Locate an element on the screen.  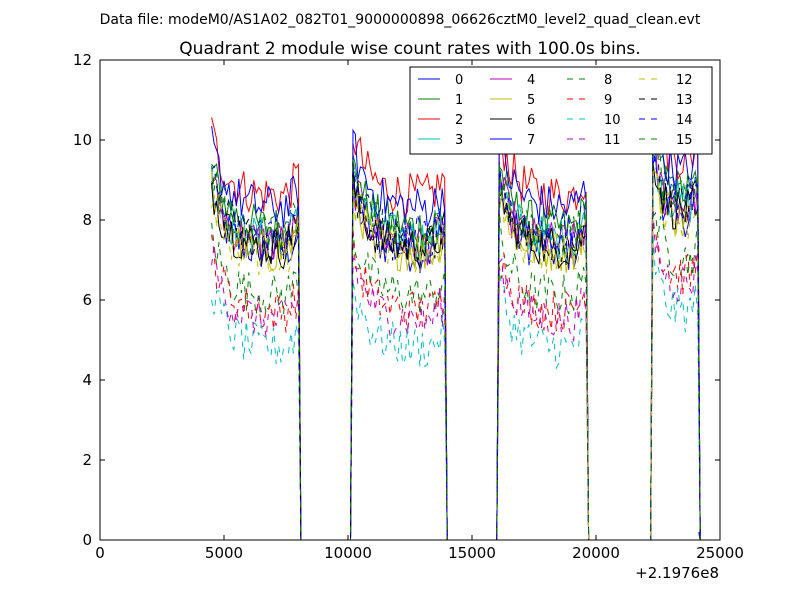
y-tick-label: 12 is located at coordinates (82, 60).